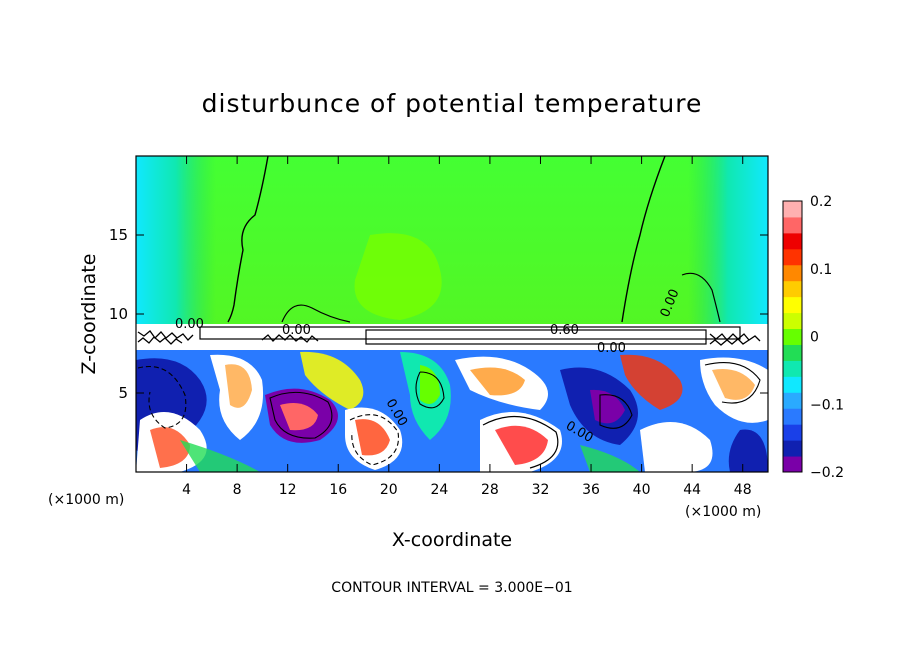 The width and height of the screenshot is (904, 654). I want to click on band-box, so click(470, 333).